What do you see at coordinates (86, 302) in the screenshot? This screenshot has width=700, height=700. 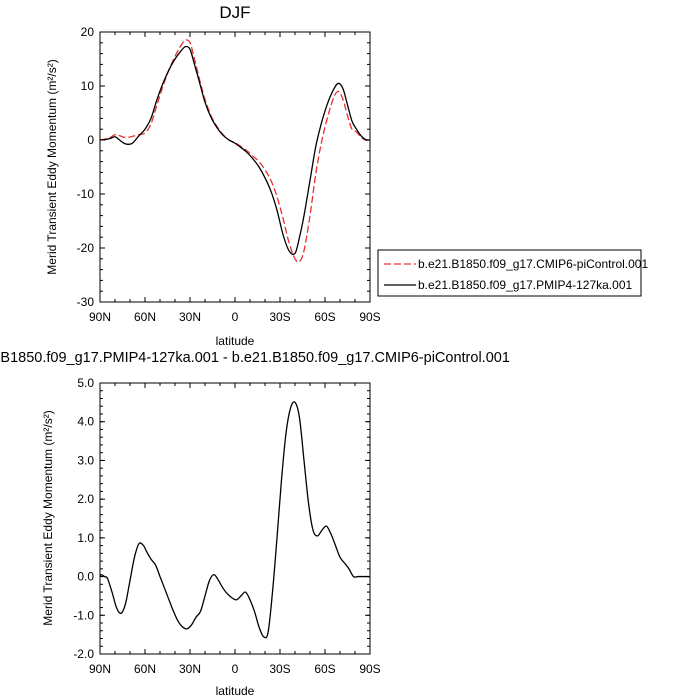 I see `top-y-tick-label: -30` at bounding box center [86, 302].